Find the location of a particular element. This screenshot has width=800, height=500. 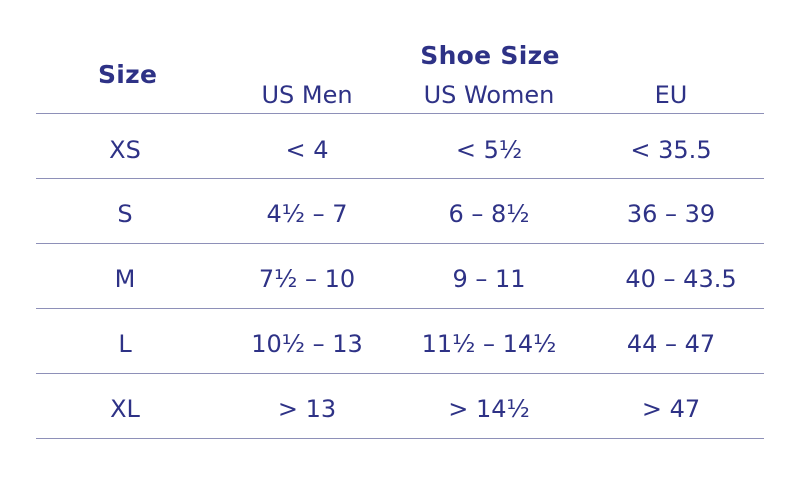

size-column-heading: Size is located at coordinates (128, 74).